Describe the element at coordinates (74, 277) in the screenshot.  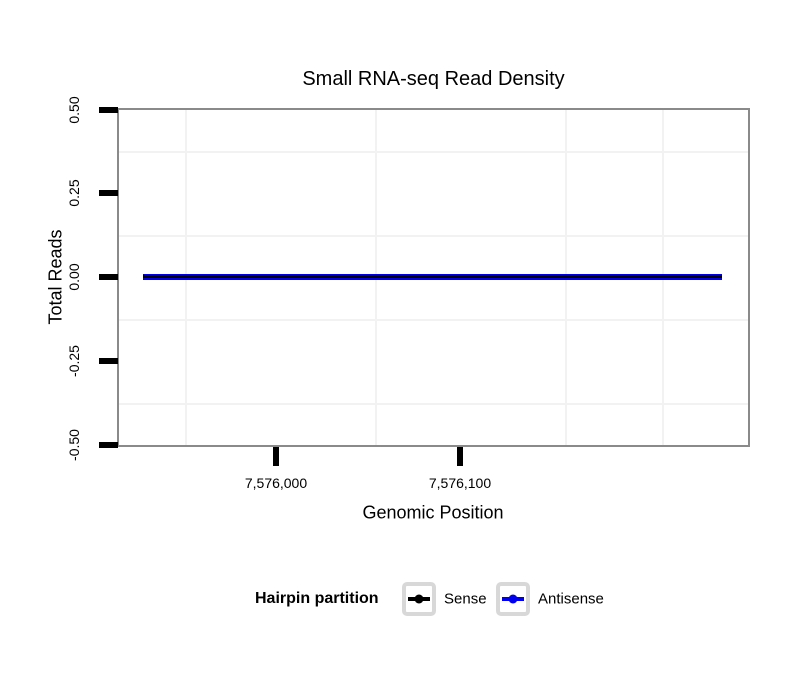
I see `y-tick-label: 0.00` at that location.